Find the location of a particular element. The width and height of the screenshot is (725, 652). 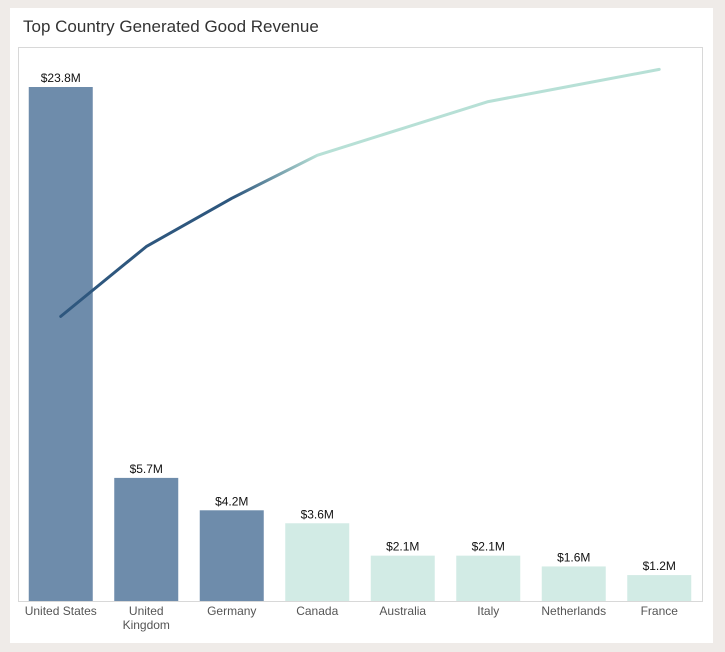

value-label: $1.2M is located at coordinates (659, 566).